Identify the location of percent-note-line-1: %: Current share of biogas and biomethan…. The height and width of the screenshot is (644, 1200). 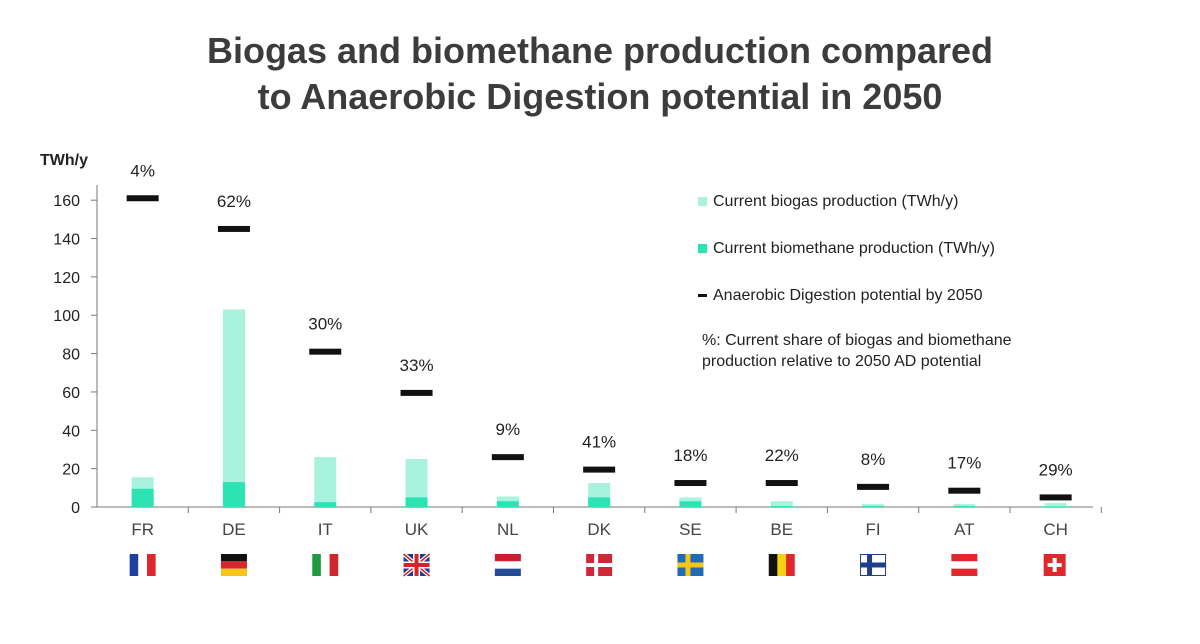
(857, 340).